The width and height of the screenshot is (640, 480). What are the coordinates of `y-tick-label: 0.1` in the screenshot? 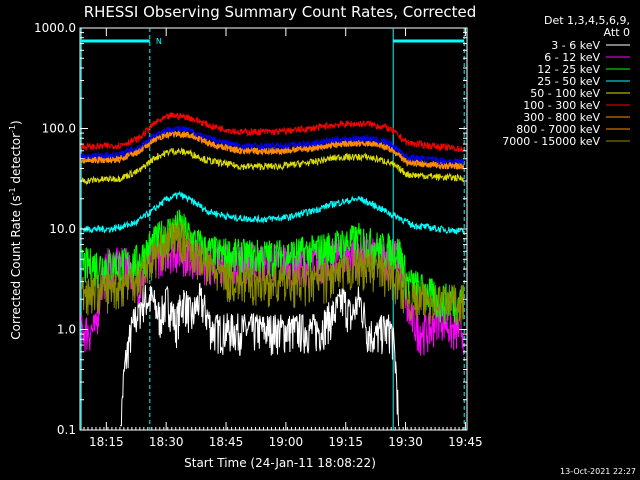 It's located at (66, 430).